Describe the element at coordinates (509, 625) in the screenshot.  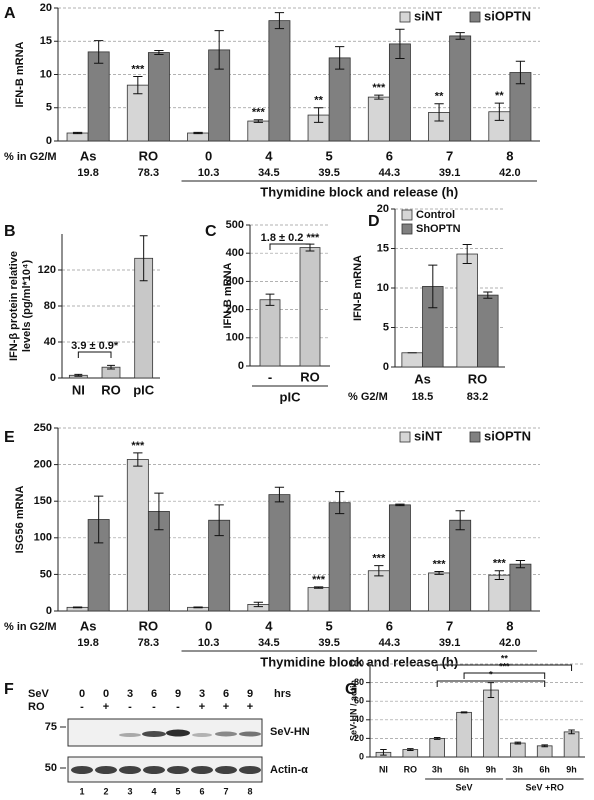
I see `x-tick-label: 8` at that location.